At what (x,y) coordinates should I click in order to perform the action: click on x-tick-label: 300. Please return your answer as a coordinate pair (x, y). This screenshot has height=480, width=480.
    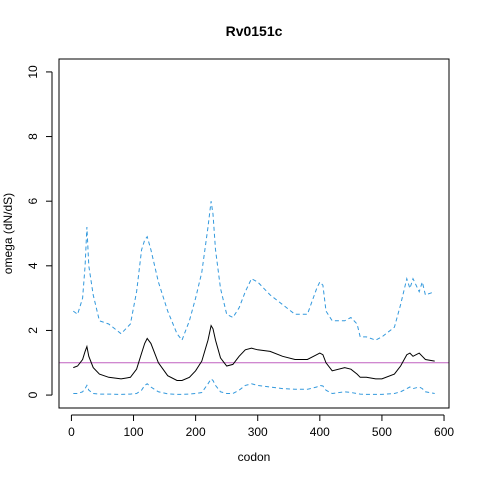
    Looking at the image, I should click on (258, 432).